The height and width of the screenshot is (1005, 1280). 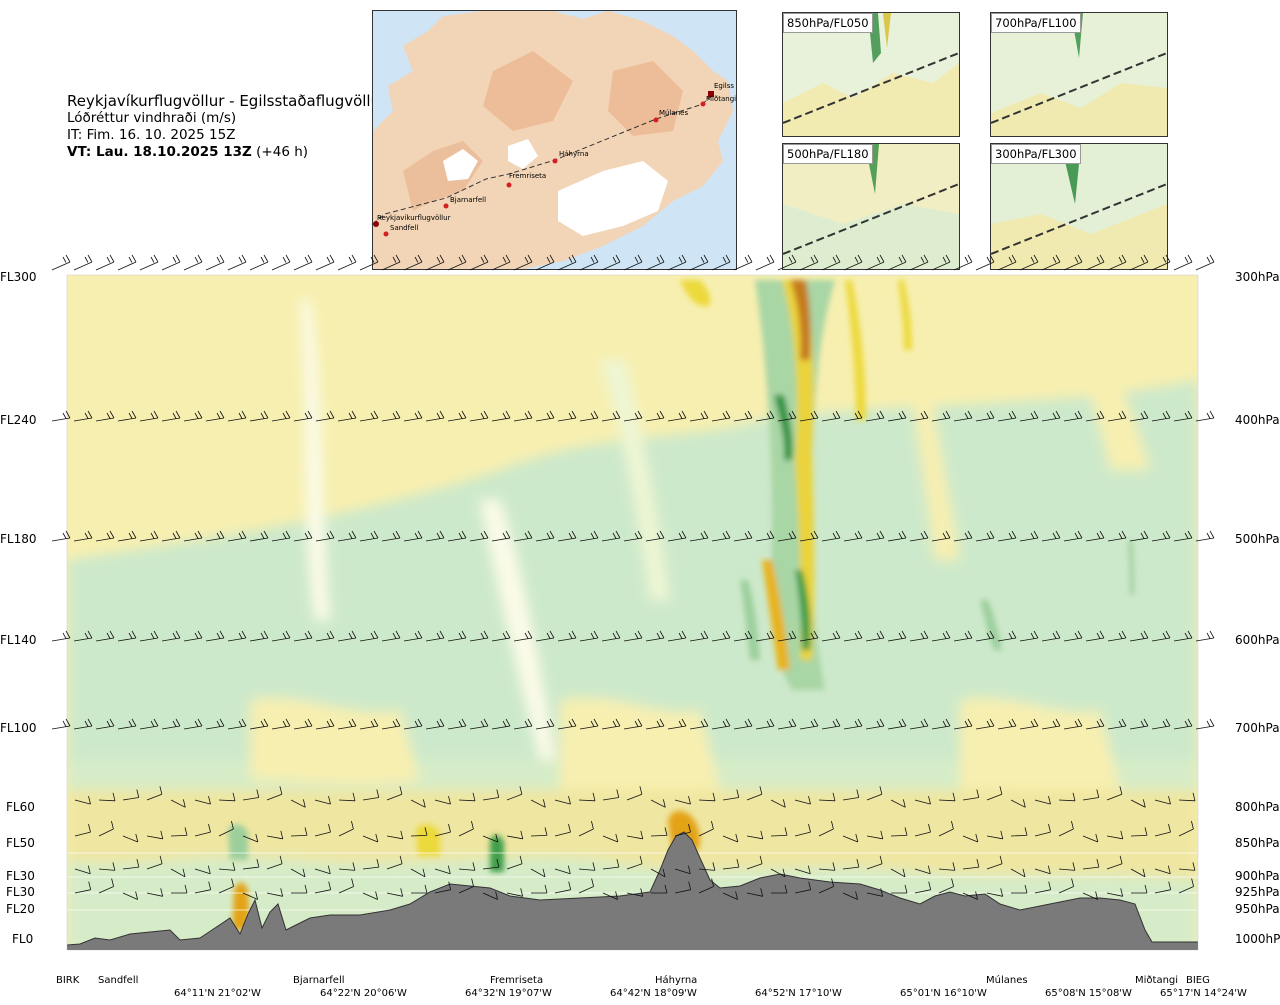 I want to click on x-station-sandfell: Sandfell, so click(x=118, y=980).